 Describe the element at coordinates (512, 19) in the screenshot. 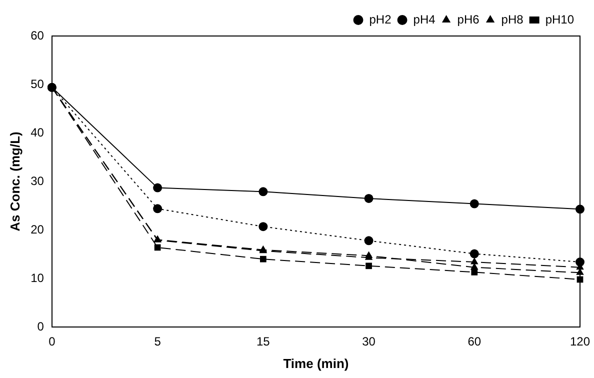

I see `legend-label: pH8` at that location.